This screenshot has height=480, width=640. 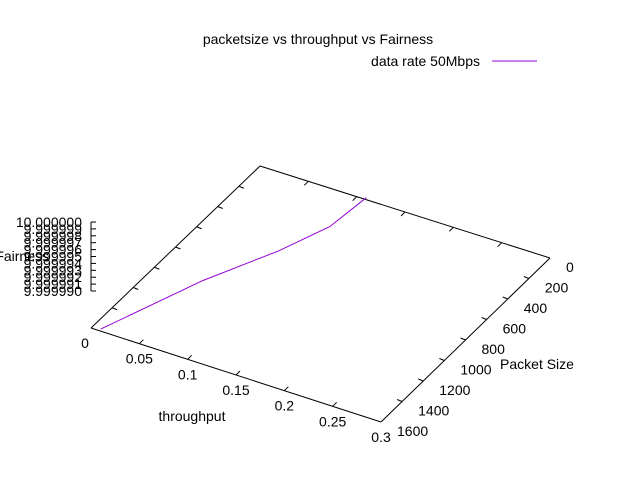 I want to click on x-tick-label: 0.25, so click(x=332, y=421).